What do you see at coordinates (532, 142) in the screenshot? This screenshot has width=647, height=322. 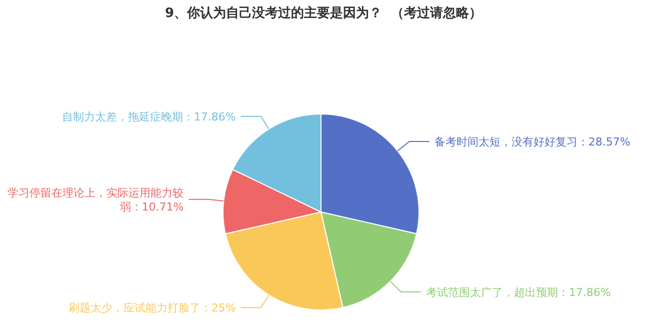 I see `slice-label: 备考时间太短，没有好好复习：28.57%` at bounding box center [532, 142].